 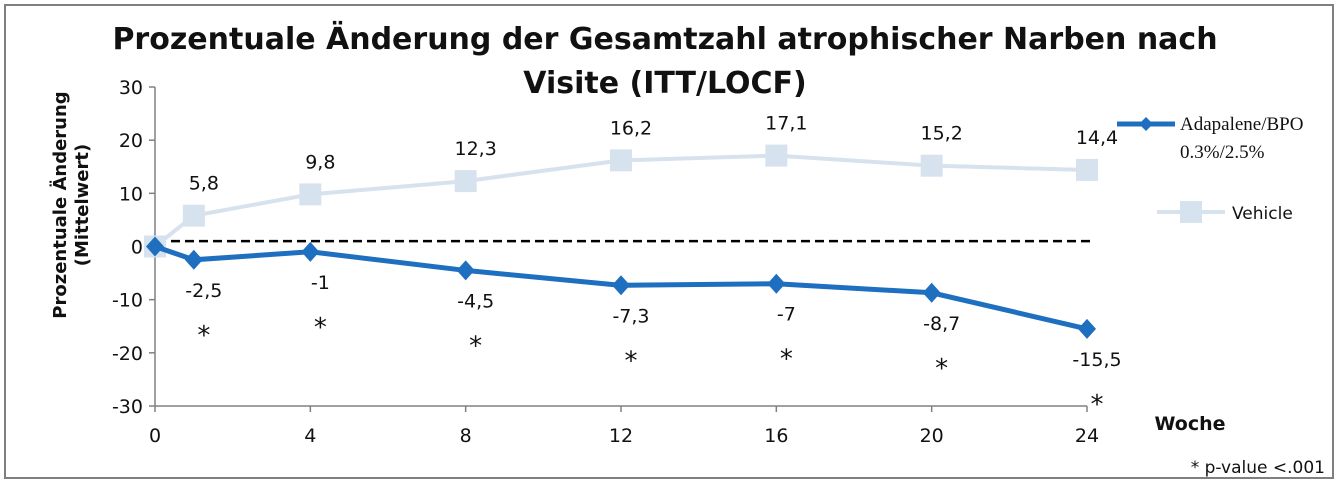 I want to click on x-tick-label: 24, so click(x=1087, y=436).